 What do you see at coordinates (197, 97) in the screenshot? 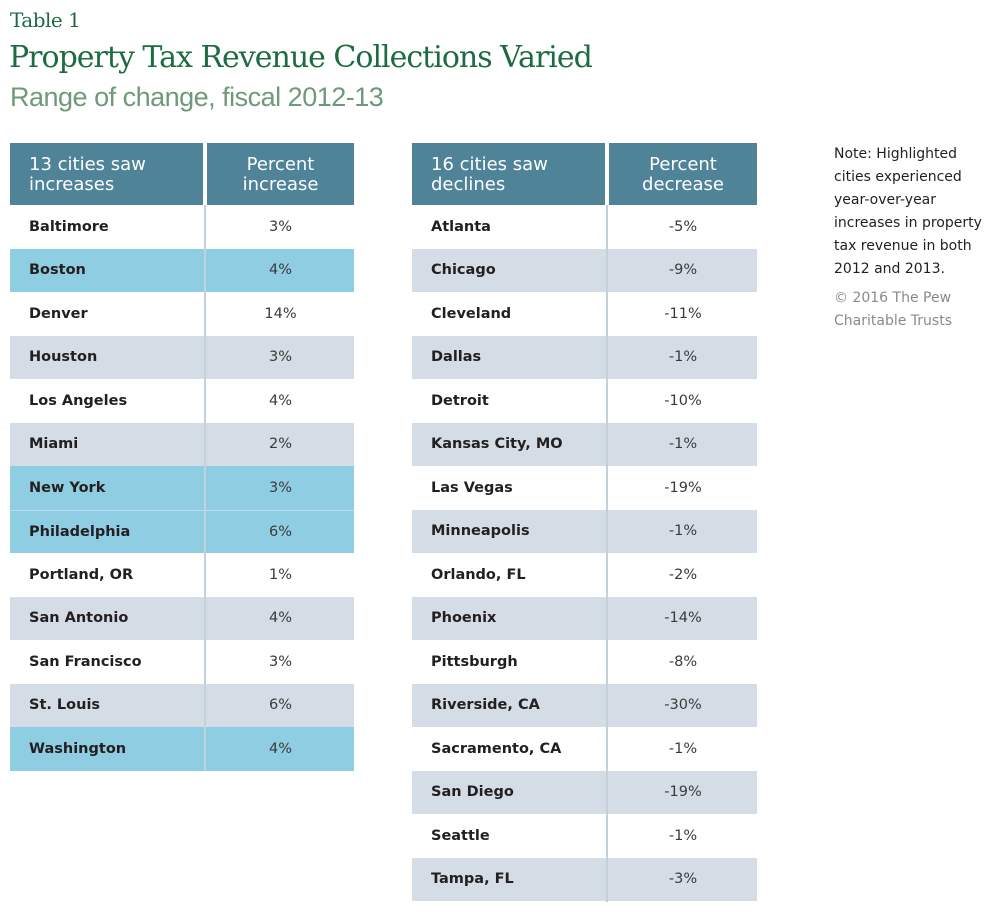
I see `page-subtitle: Range of change, fiscal 2012-13` at bounding box center [197, 97].